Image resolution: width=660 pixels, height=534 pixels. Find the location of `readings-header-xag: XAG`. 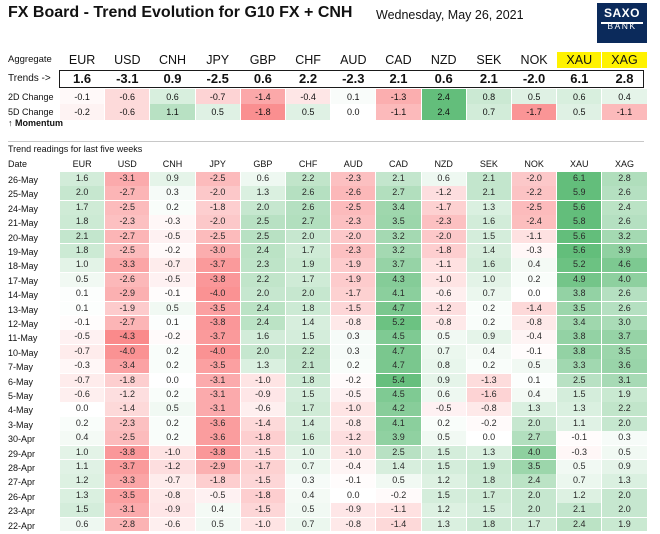

readings-header-xag: XAG is located at coordinates (624, 164).